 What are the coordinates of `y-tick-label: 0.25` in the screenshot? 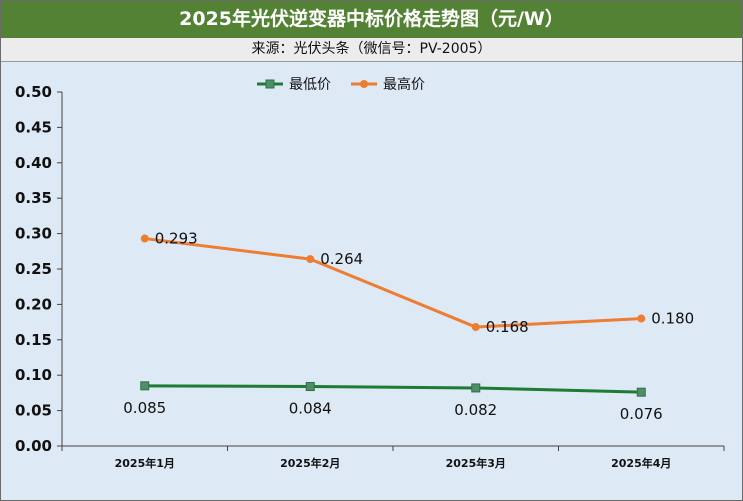 It's located at (33, 269).